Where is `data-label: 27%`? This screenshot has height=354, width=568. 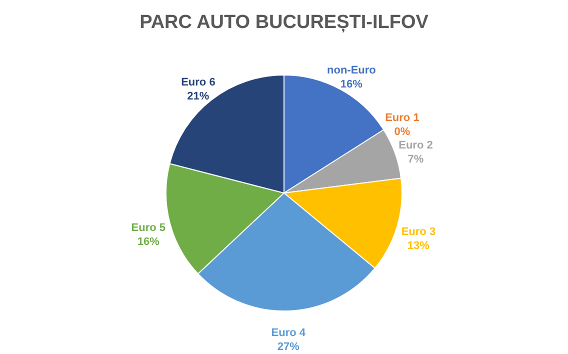 data-label: 27% is located at coordinates (288, 346).